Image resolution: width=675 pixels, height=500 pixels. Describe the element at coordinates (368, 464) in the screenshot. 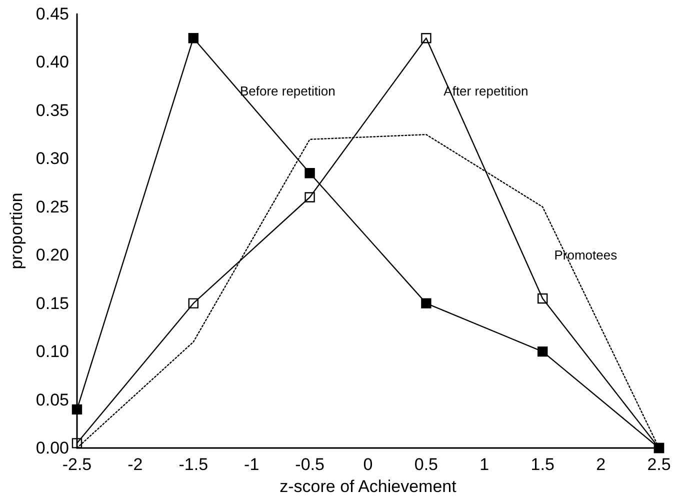

I see `x-tick-label: 0` at that location.